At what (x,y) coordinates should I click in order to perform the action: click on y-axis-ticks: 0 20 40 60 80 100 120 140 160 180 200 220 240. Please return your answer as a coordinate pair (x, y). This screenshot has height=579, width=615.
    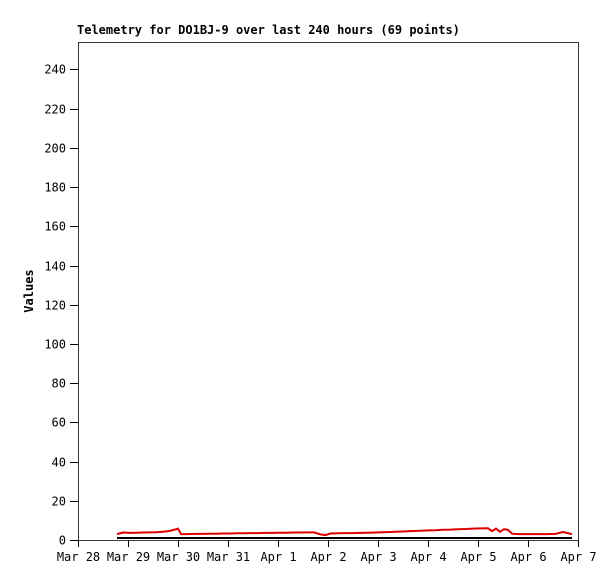
    Looking at the image, I should click on (61, 305).